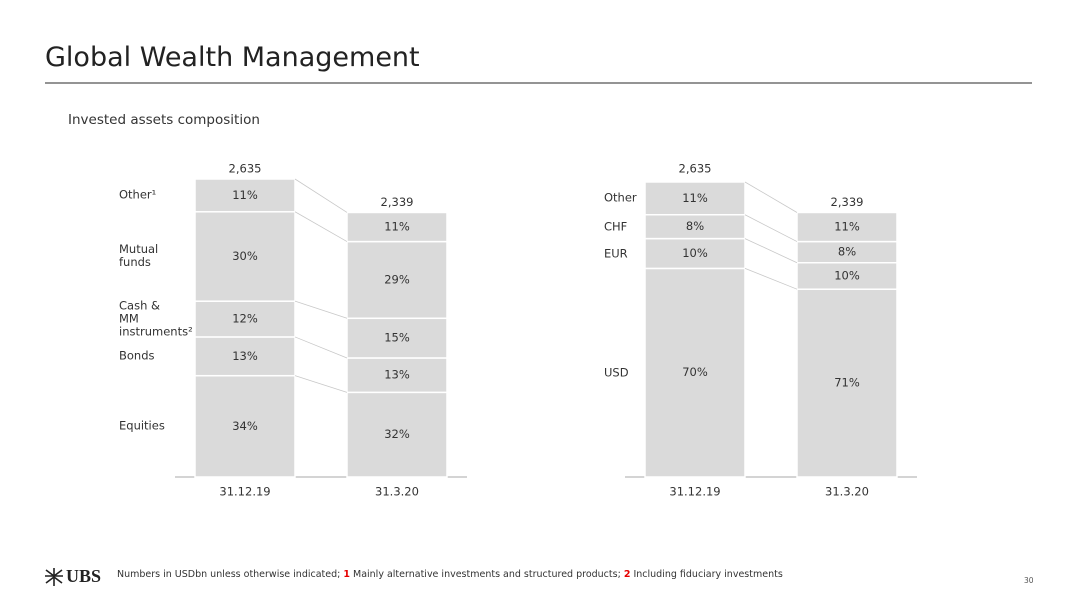  Describe the element at coordinates (616, 372) in the screenshot. I see `series-label: USD` at that location.